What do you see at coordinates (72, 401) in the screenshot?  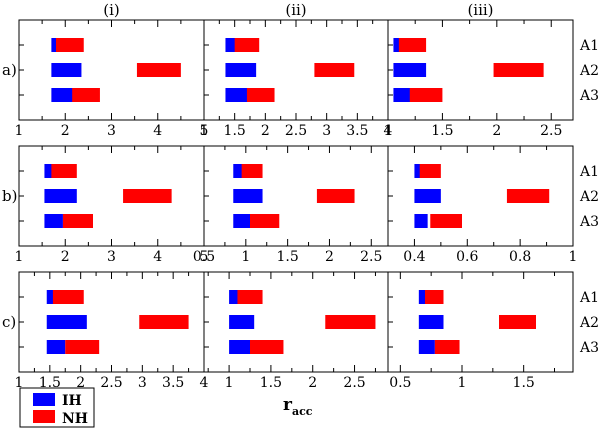 I see `legend-label-ih: IH` at bounding box center [72, 401].